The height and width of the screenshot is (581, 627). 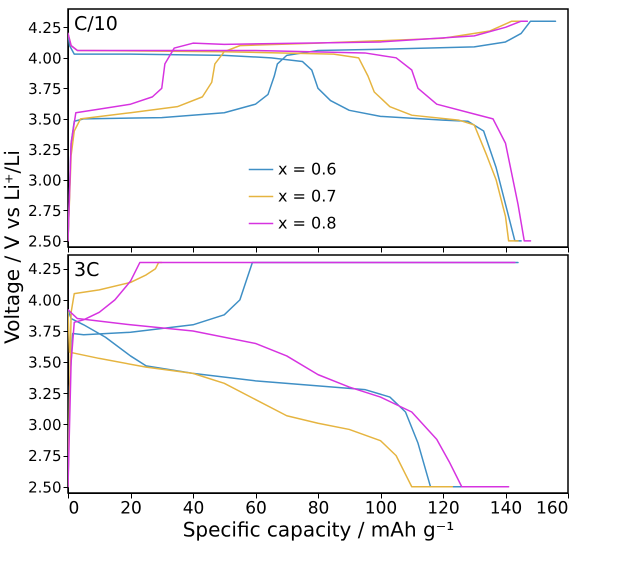 What do you see at coordinates (307, 223) in the screenshot?
I see `legend-label: x = 0.8` at bounding box center [307, 223].